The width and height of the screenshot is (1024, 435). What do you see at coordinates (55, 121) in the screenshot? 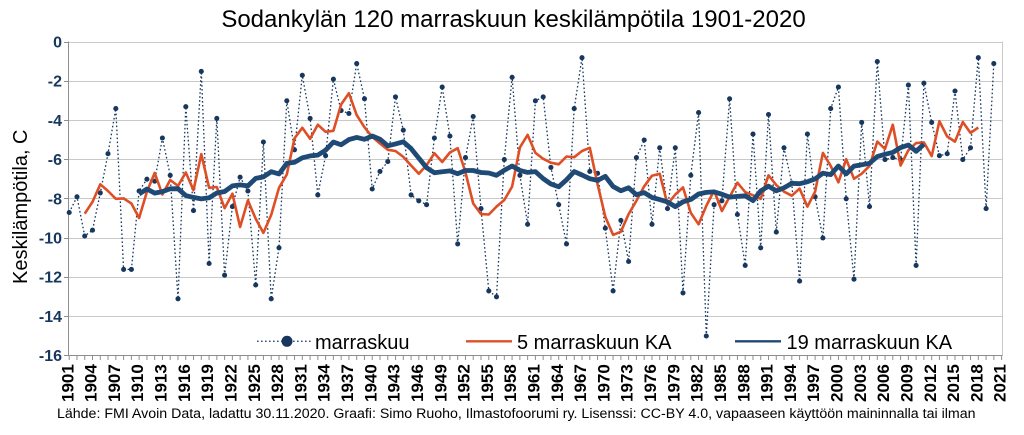
I see `svg-text: -4` at bounding box center [55, 121].